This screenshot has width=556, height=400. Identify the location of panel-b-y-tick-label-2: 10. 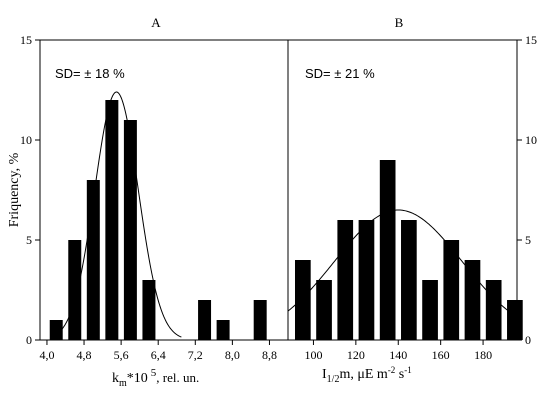
(531, 140).